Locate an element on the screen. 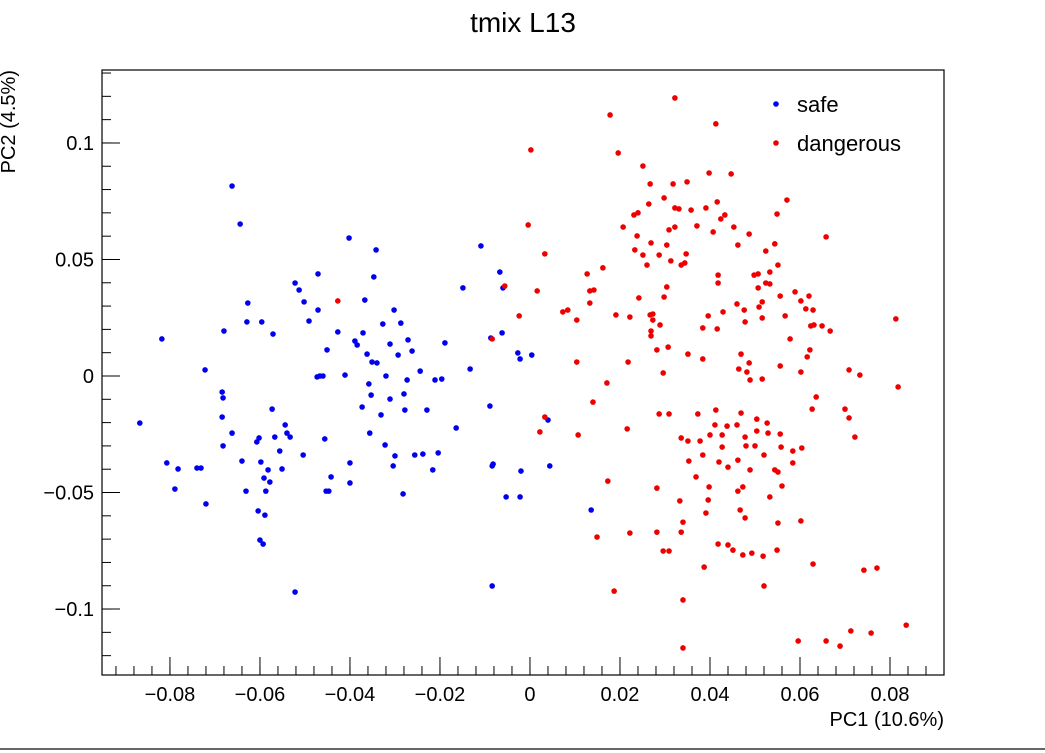 This screenshot has width=1045, height=753. chart-title: tmix L13 is located at coordinates (523, 22).